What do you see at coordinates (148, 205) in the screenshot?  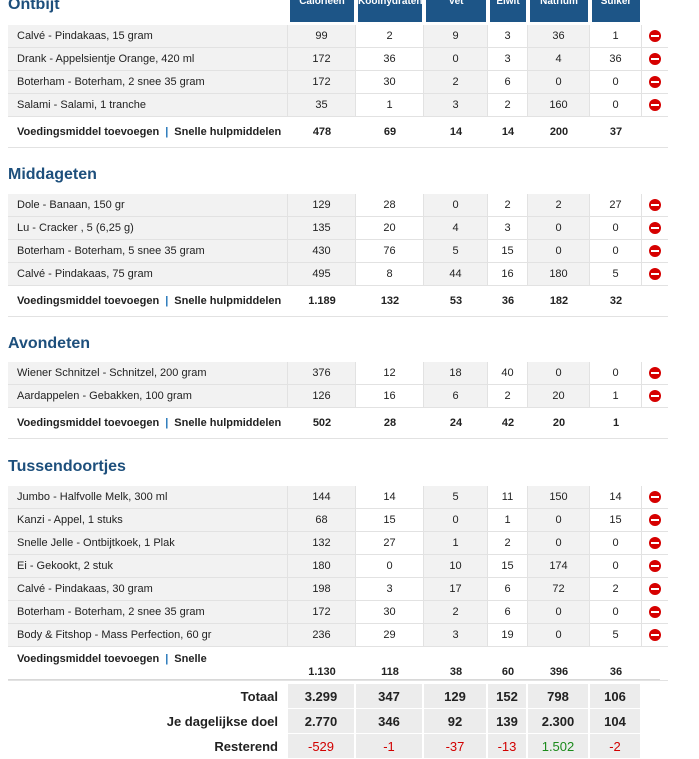 I see `food-name: Dole - Banaan, 150 gr` at bounding box center [148, 205].